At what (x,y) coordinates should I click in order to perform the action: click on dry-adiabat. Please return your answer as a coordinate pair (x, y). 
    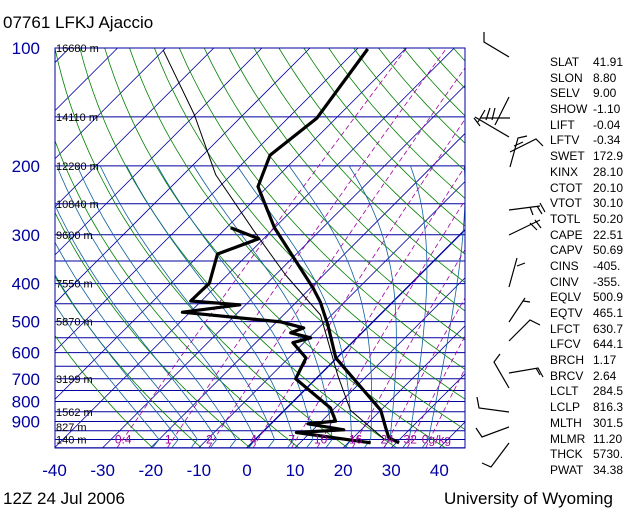
    Looking at the image, I should click on (371, 151).